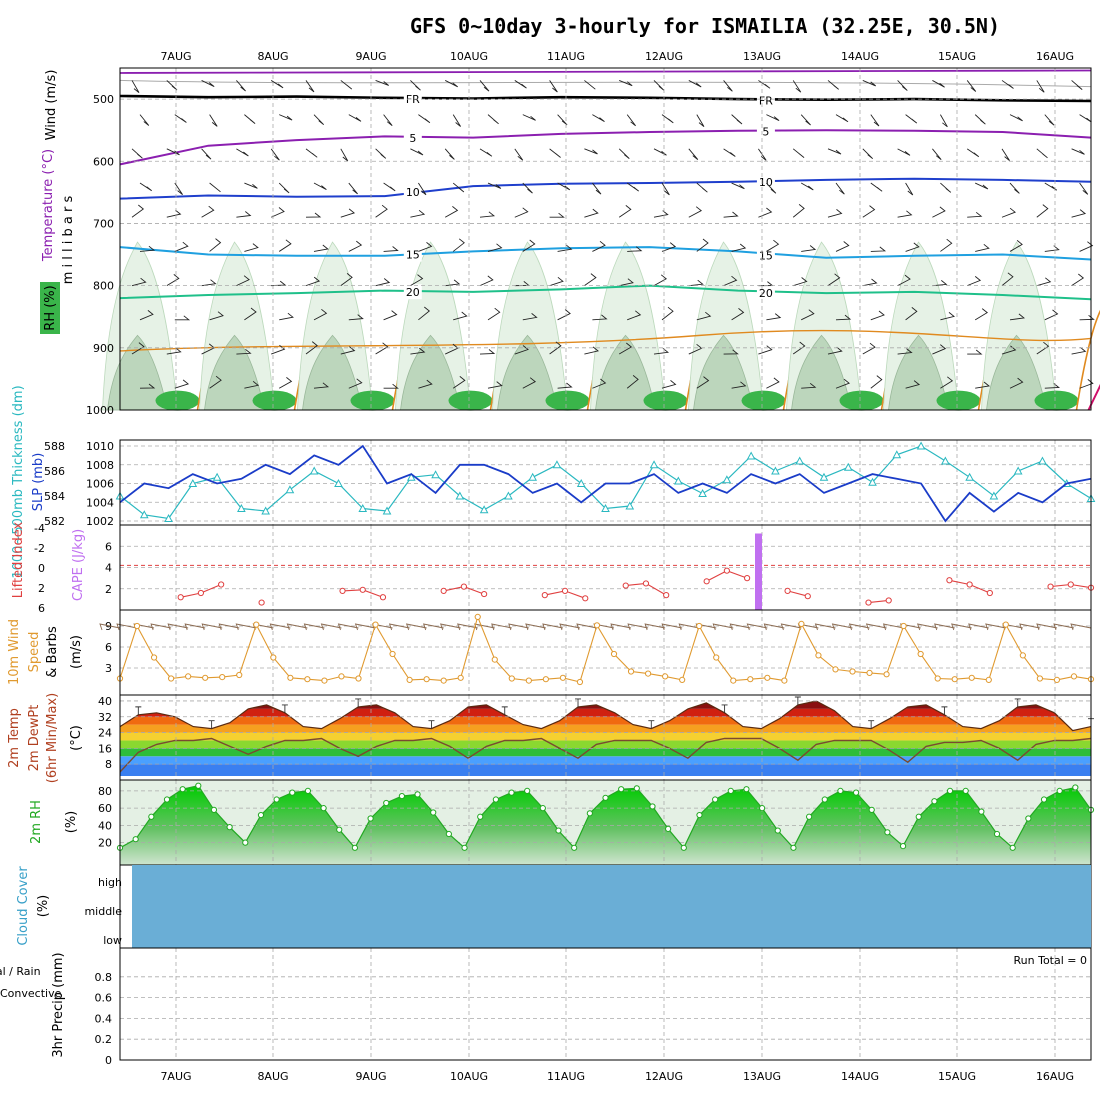  I want to click on rh-contour-upper, so click(605, 83).